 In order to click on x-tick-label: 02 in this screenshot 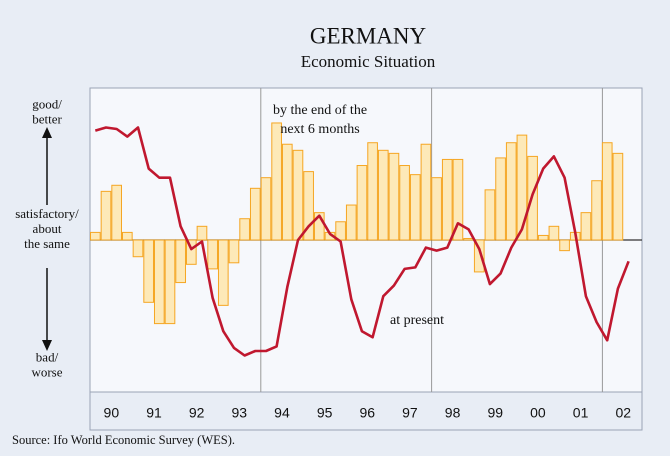, I will do `click(623, 413)`.